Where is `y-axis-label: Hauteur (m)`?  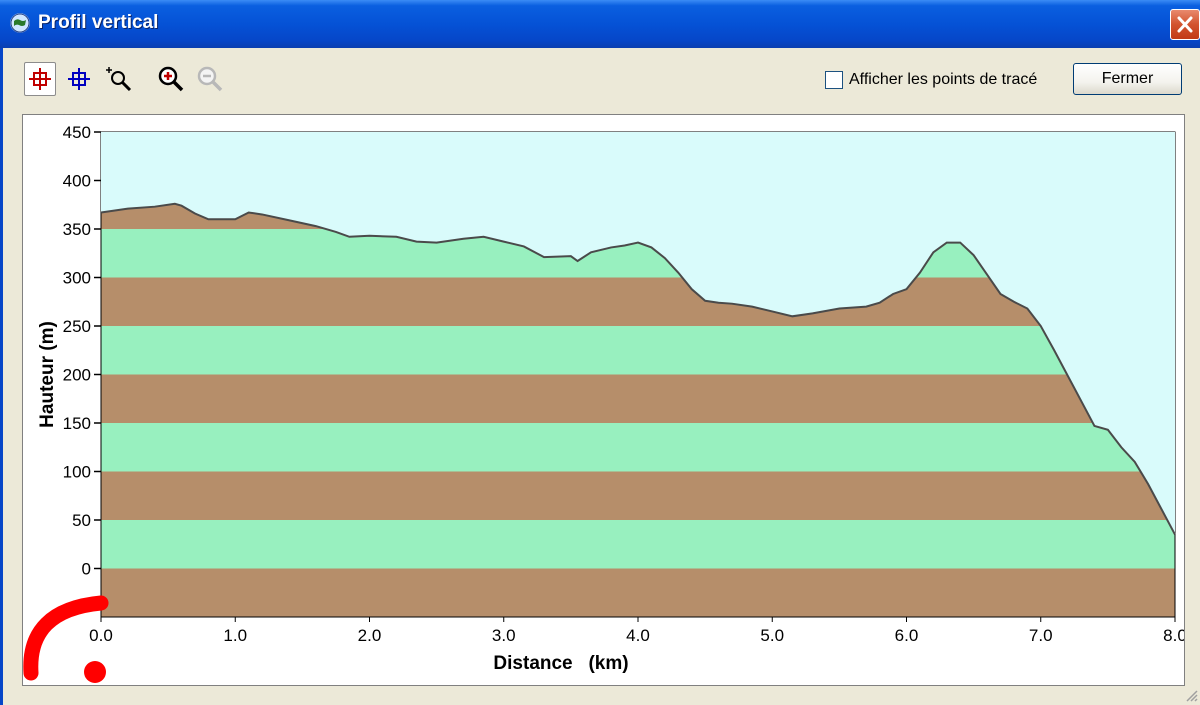
y-axis-label: Hauteur (m) is located at coordinates (47, 374).